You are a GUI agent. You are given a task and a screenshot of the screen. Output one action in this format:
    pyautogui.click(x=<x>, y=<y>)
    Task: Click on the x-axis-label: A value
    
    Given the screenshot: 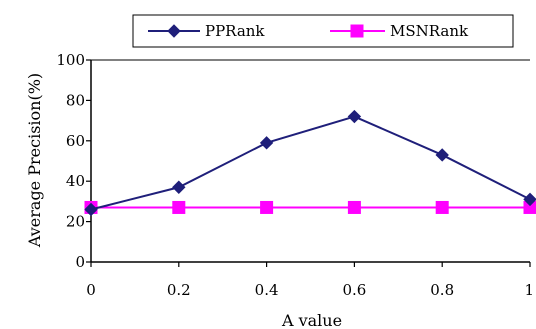 What is the action you would take?
    pyautogui.click(x=311, y=320)
    